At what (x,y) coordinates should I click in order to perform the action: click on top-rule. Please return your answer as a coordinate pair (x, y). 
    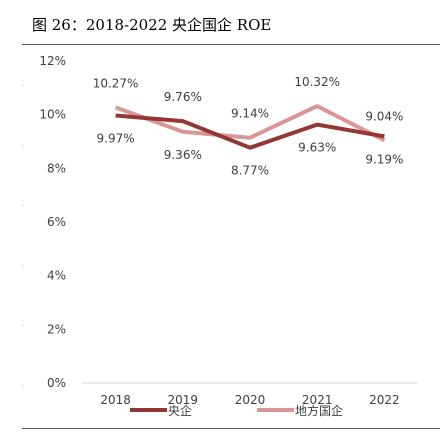
    Looking at the image, I should click on (231, 44).